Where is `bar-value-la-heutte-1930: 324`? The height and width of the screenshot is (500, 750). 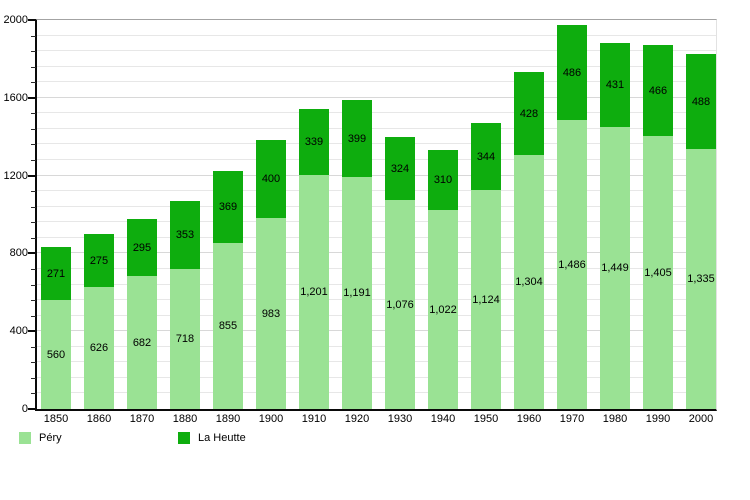
bar-value-la-heutte-1930: 324 is located at coordinates (400, 169).